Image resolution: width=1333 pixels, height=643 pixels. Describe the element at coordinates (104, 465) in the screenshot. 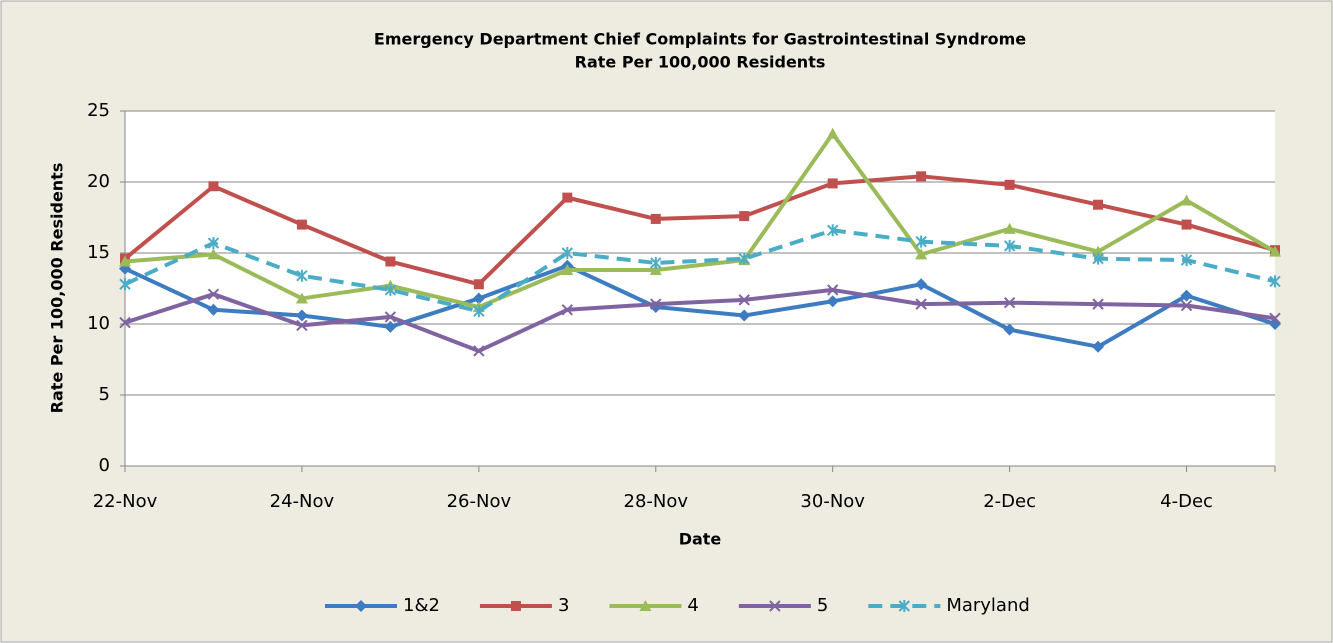

I see `y-tick-label: 0` at that location.